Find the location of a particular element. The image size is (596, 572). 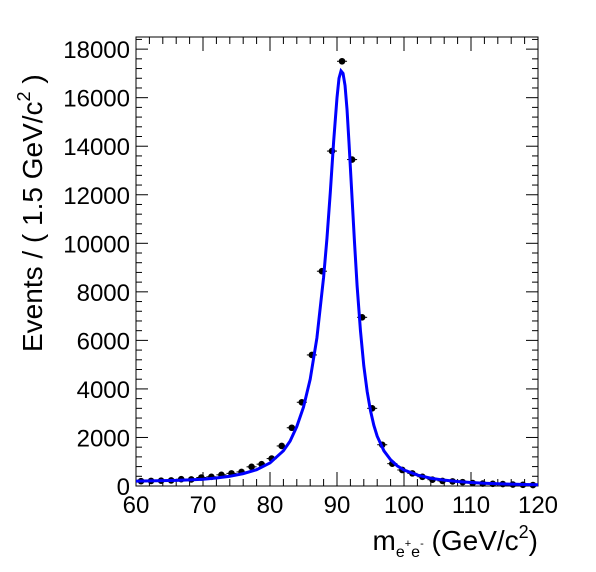

y-tick-label: 18000 is located at coordinates (96, 50).